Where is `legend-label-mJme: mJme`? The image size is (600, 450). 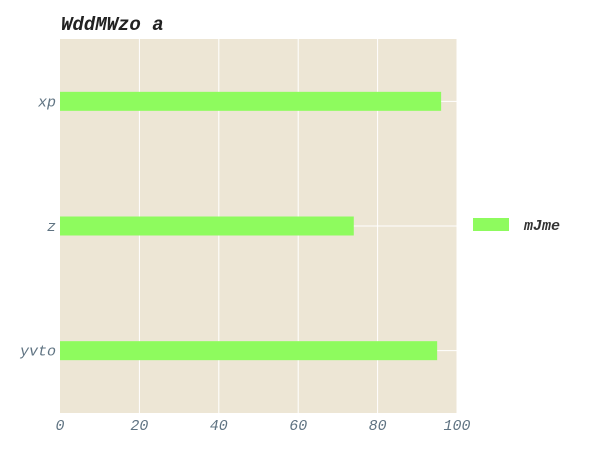
legend-label-mJme: mJme is located at coordinates (541, 226).